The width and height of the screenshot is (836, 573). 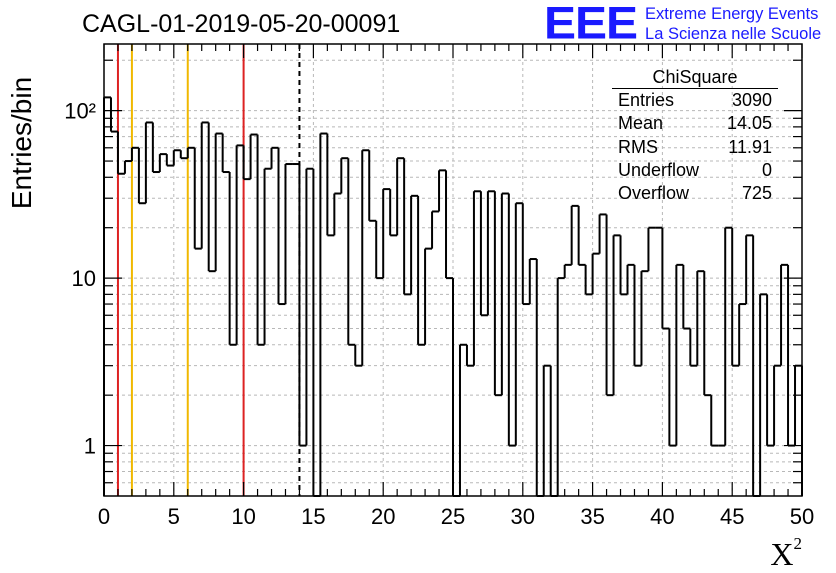 I want to click on stats-value: 14.05, so click(x=749, y=123).